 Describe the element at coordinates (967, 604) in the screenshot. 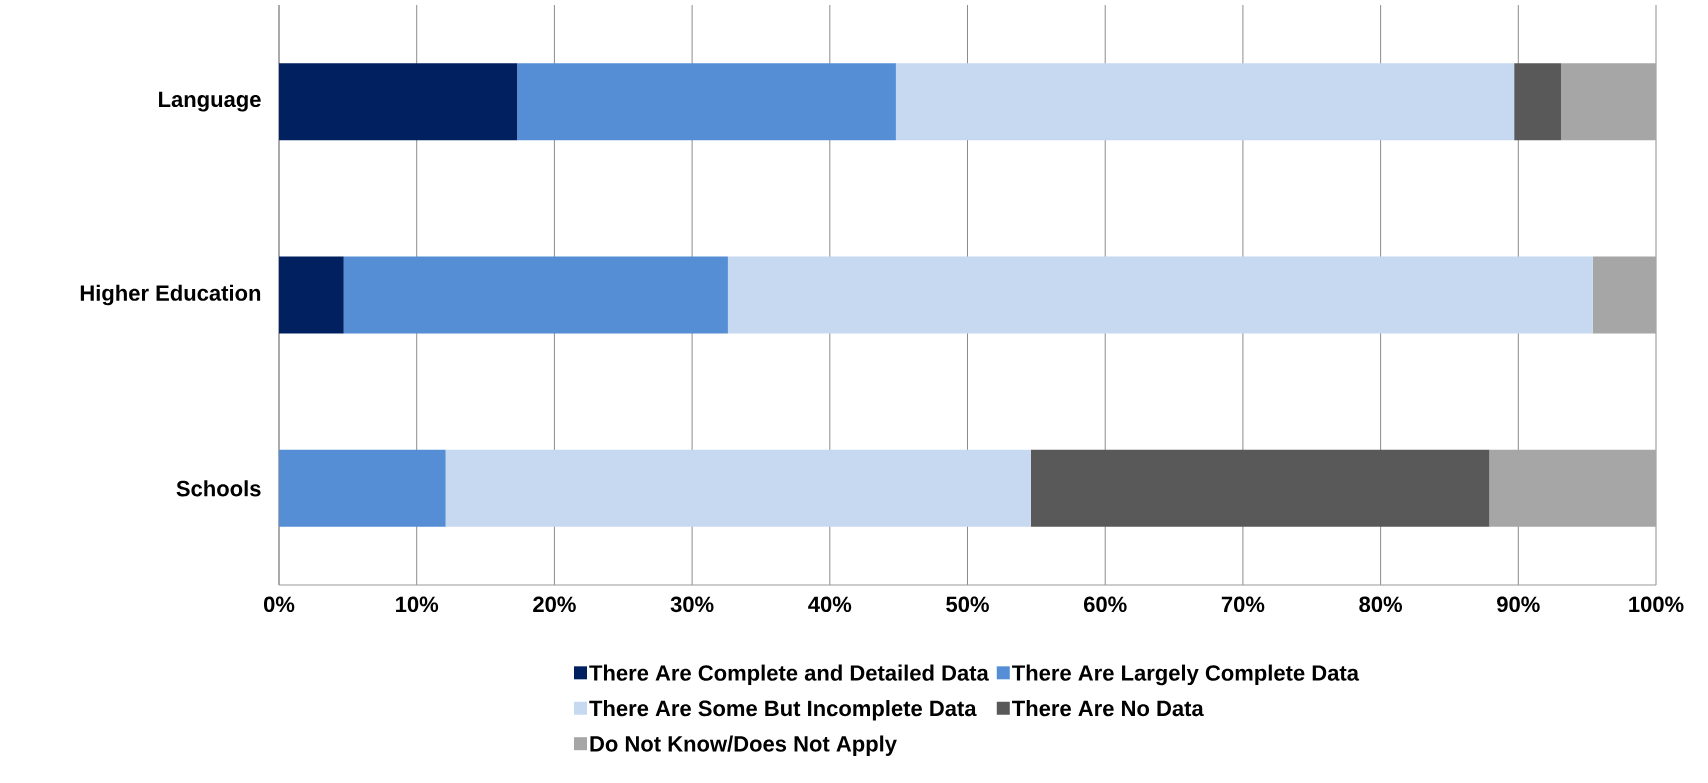

I see `x-tick-label: 50%` at that location.